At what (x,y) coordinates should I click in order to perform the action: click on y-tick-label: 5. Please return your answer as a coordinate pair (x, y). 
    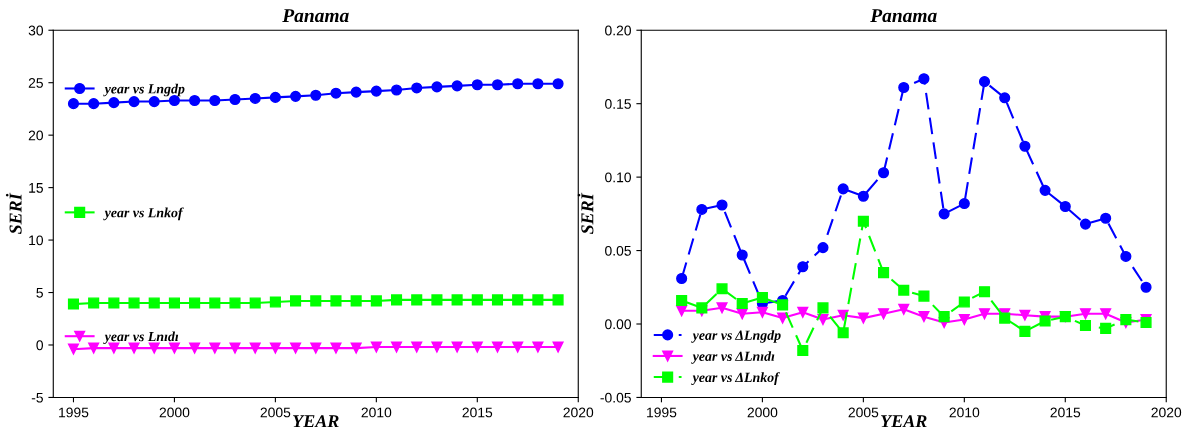
    Looking at the image, I should click on (39, 293).